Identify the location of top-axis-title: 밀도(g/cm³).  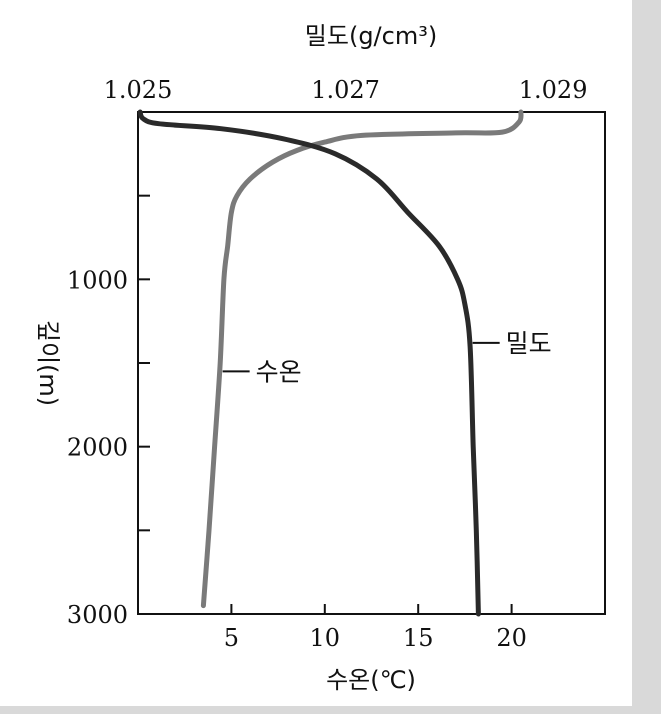
(371, 36).